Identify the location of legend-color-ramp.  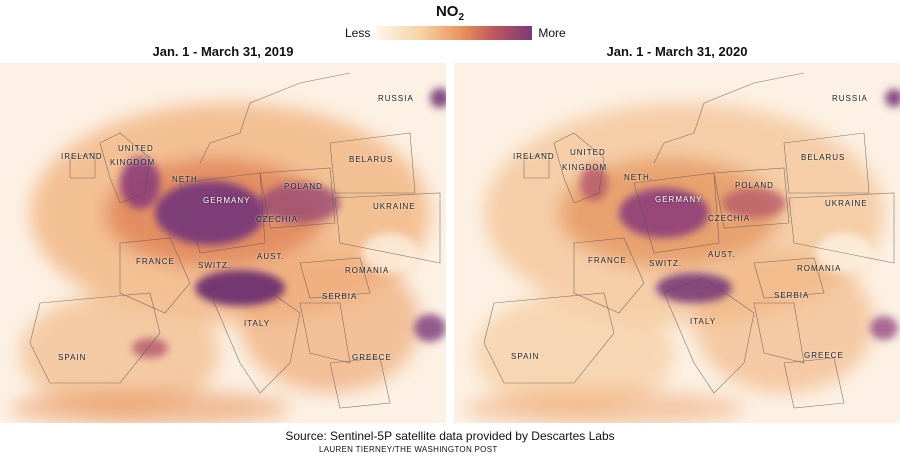
(454, 33).